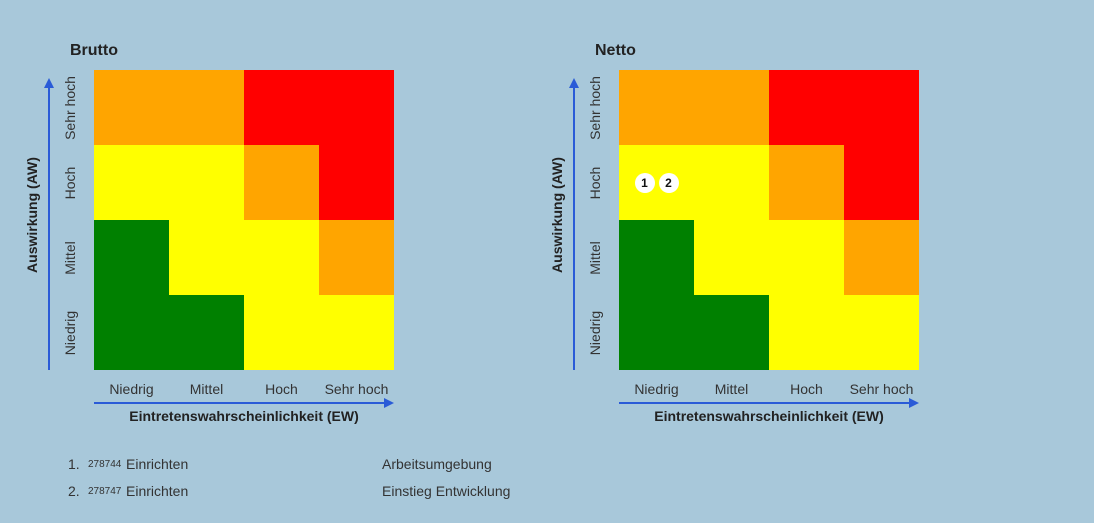 The image size is (1094, 523). Describe the element at coordinates (94, 50) in the screenshot. I see `matrix-title: Brutto` at that location.